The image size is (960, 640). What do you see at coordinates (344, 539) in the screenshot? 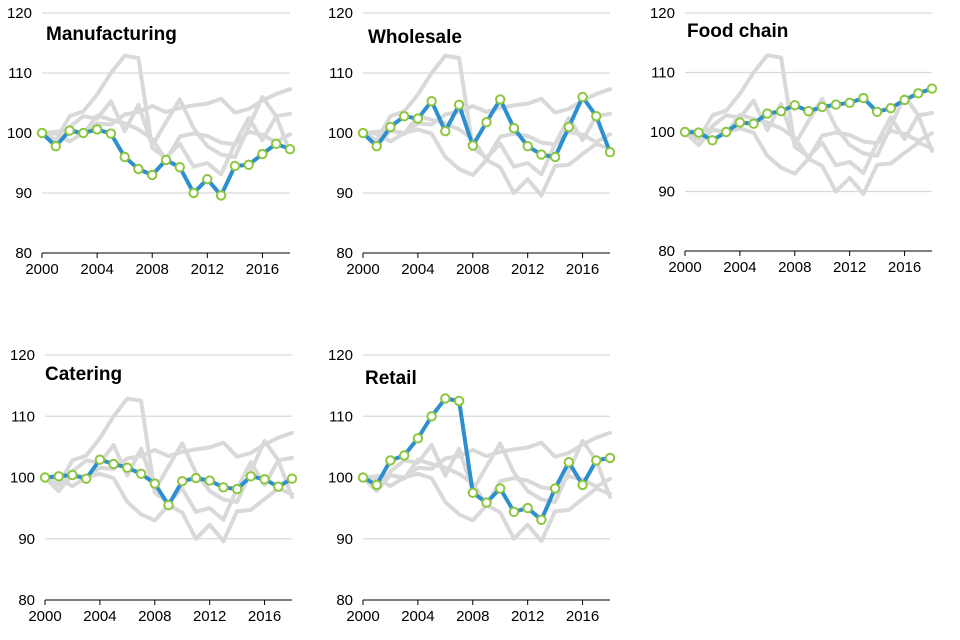
I see `y-tick-label-retail-90: 90` at bounding box center [344, 539].